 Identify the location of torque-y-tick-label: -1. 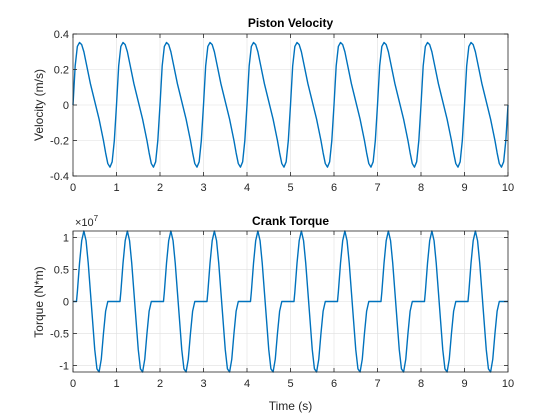
(64, 367).